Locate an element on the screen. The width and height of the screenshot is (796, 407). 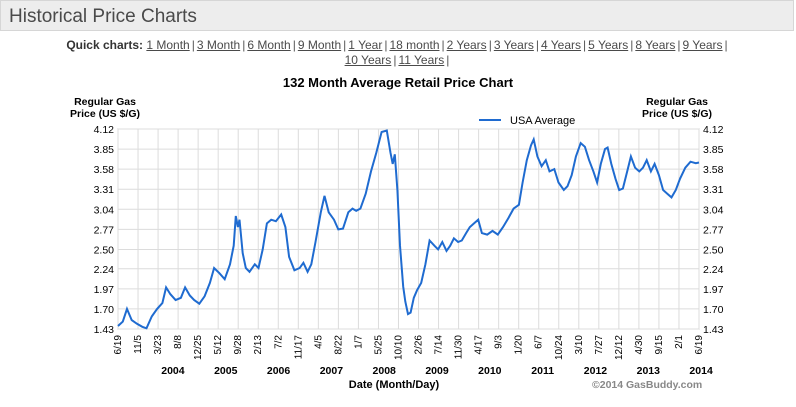
quick-link-18-month: 18 month is located at coordinates (414, 45).